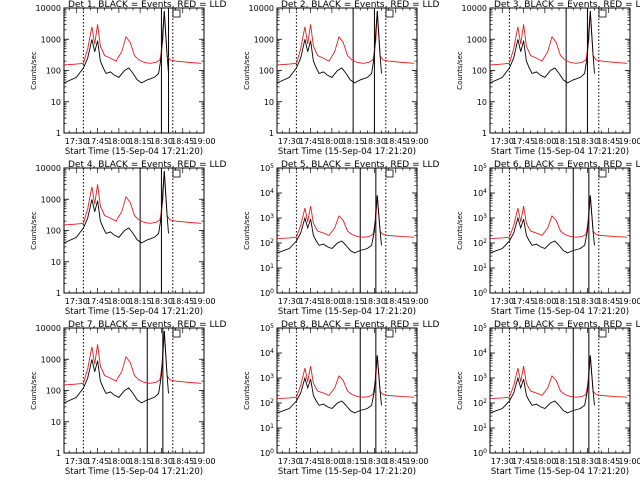 This screenshot has width=640, height=480. Describe the element at coordinates (567, 165) in the screenshot. I see `panel-title: Det 6, BLACK = Events, RED = LLD` at that location.